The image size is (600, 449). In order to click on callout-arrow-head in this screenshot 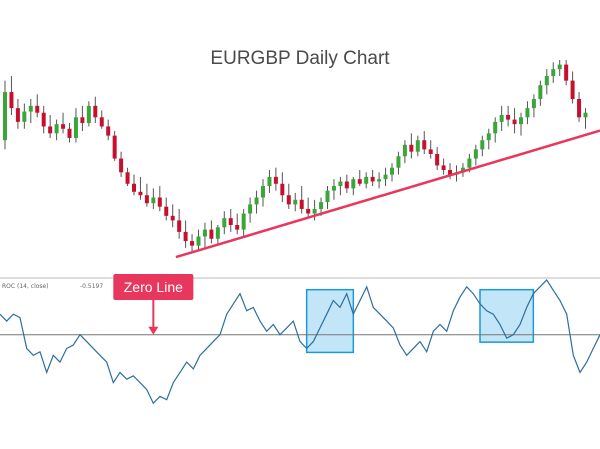, I will do `click(153, 330)`.